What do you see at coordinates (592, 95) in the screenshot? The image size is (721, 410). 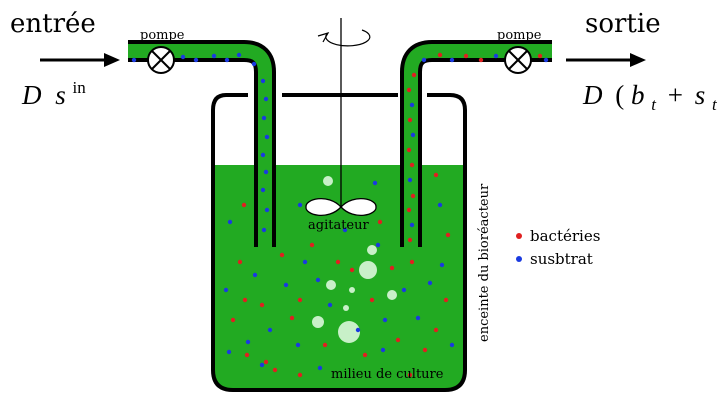 I see `outlet-formula-d: D` at bounding box center [592, 95].